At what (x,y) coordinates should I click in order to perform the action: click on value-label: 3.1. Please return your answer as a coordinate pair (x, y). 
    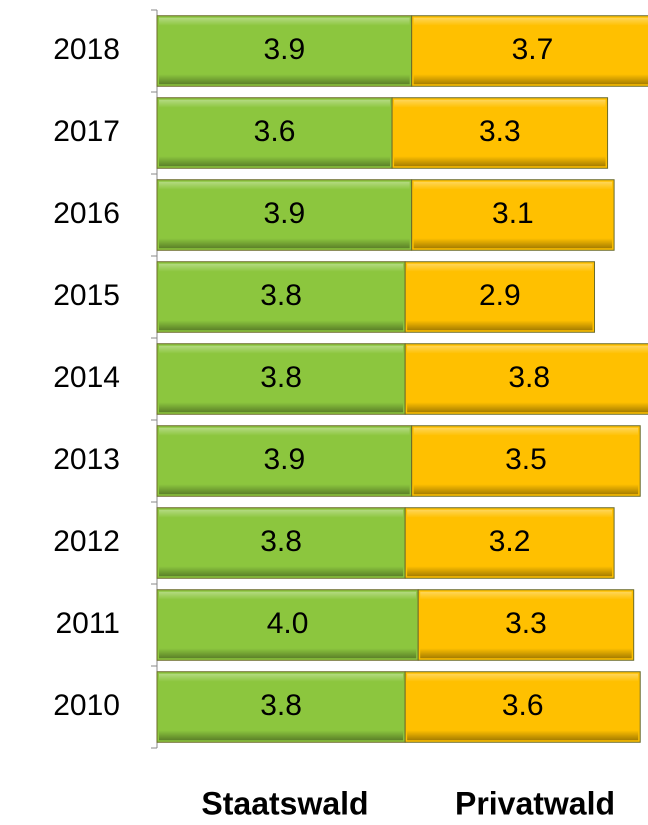
    Looking at the image, I should click on (513, 213).